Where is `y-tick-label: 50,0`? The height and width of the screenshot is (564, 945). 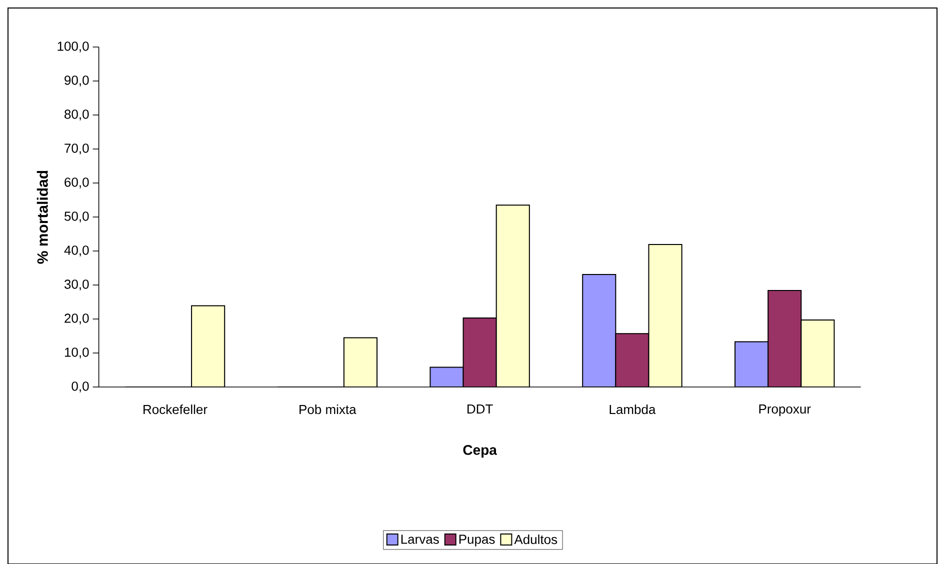
y-tick-label: 50,0 is located at coordinates (76, 216).